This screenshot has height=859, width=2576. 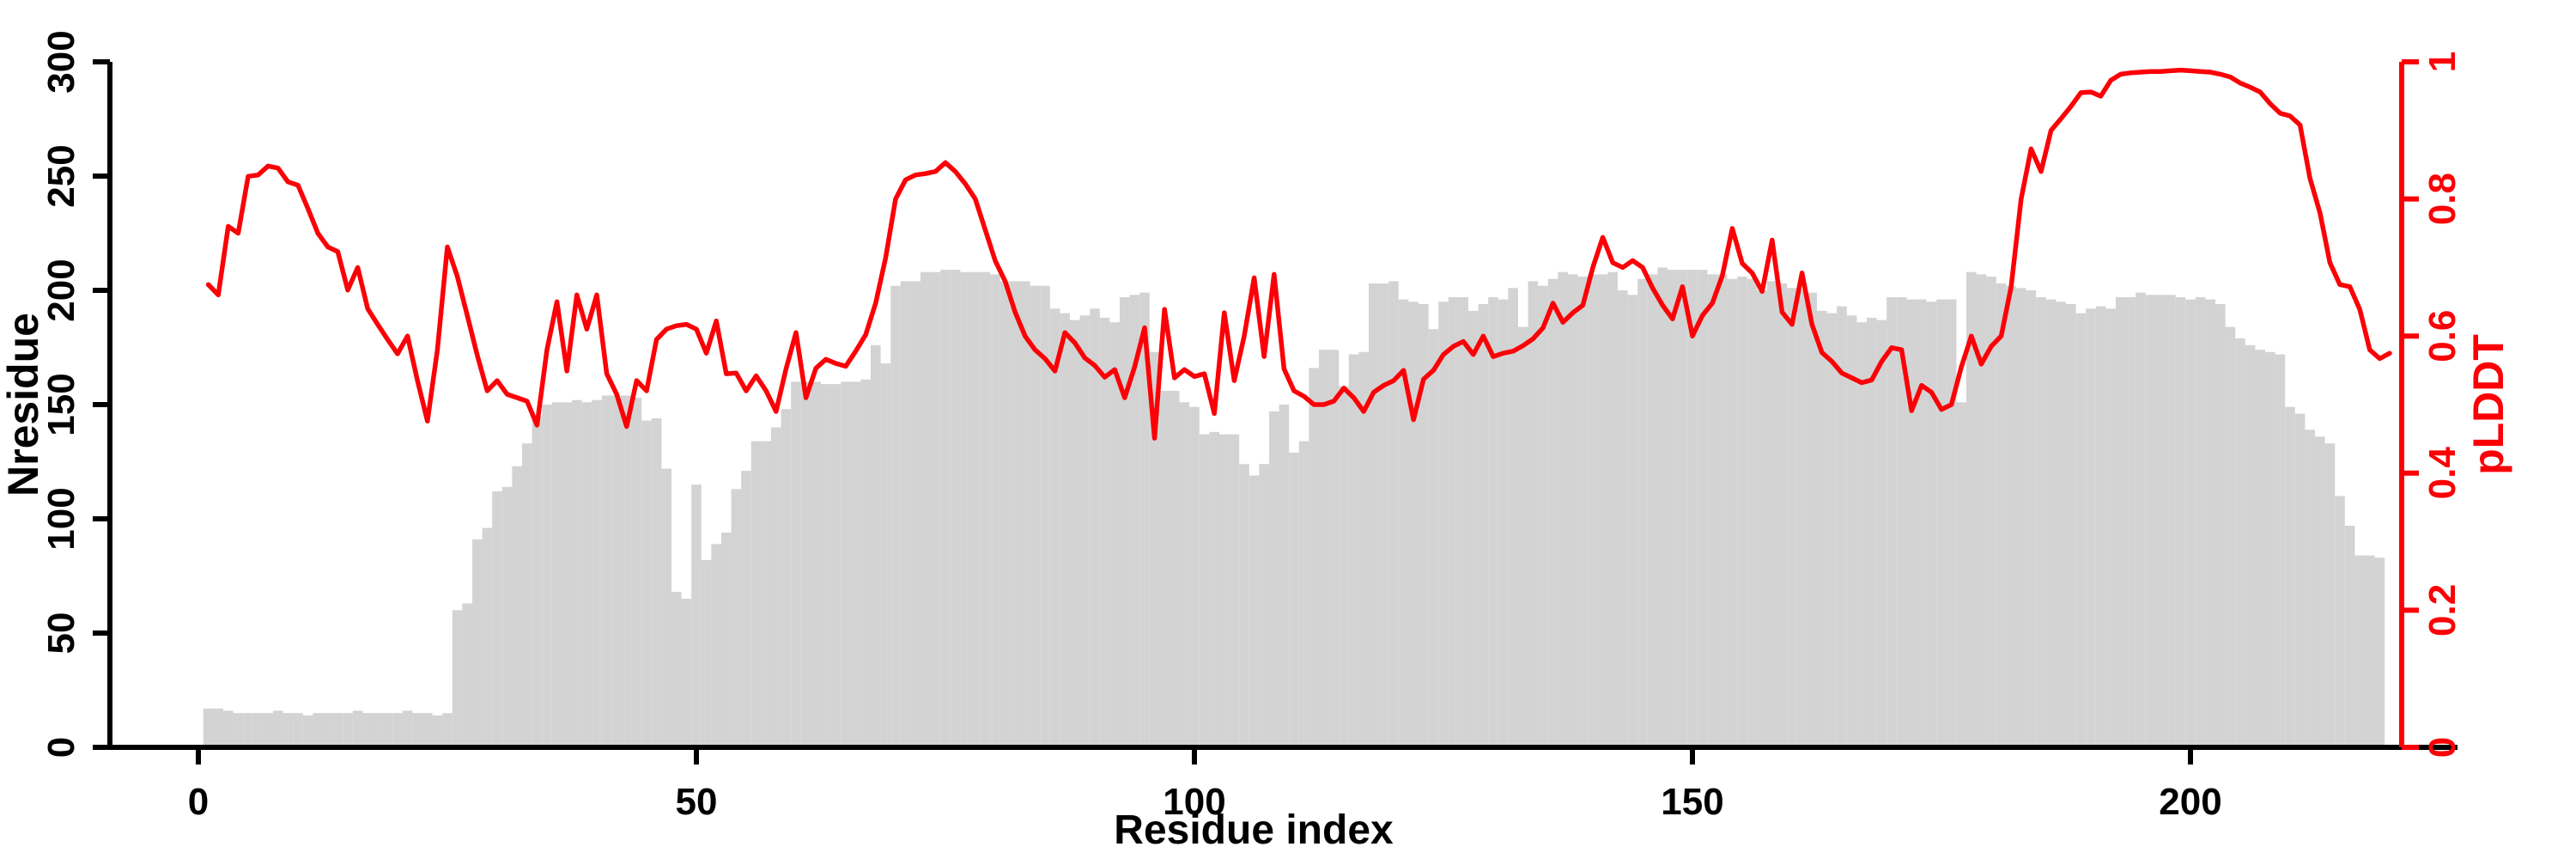 What do you see at coordinates (61, 175) in the screenshot?
I see `y-left-tick-label: 250` at bounding box center [61, 175].